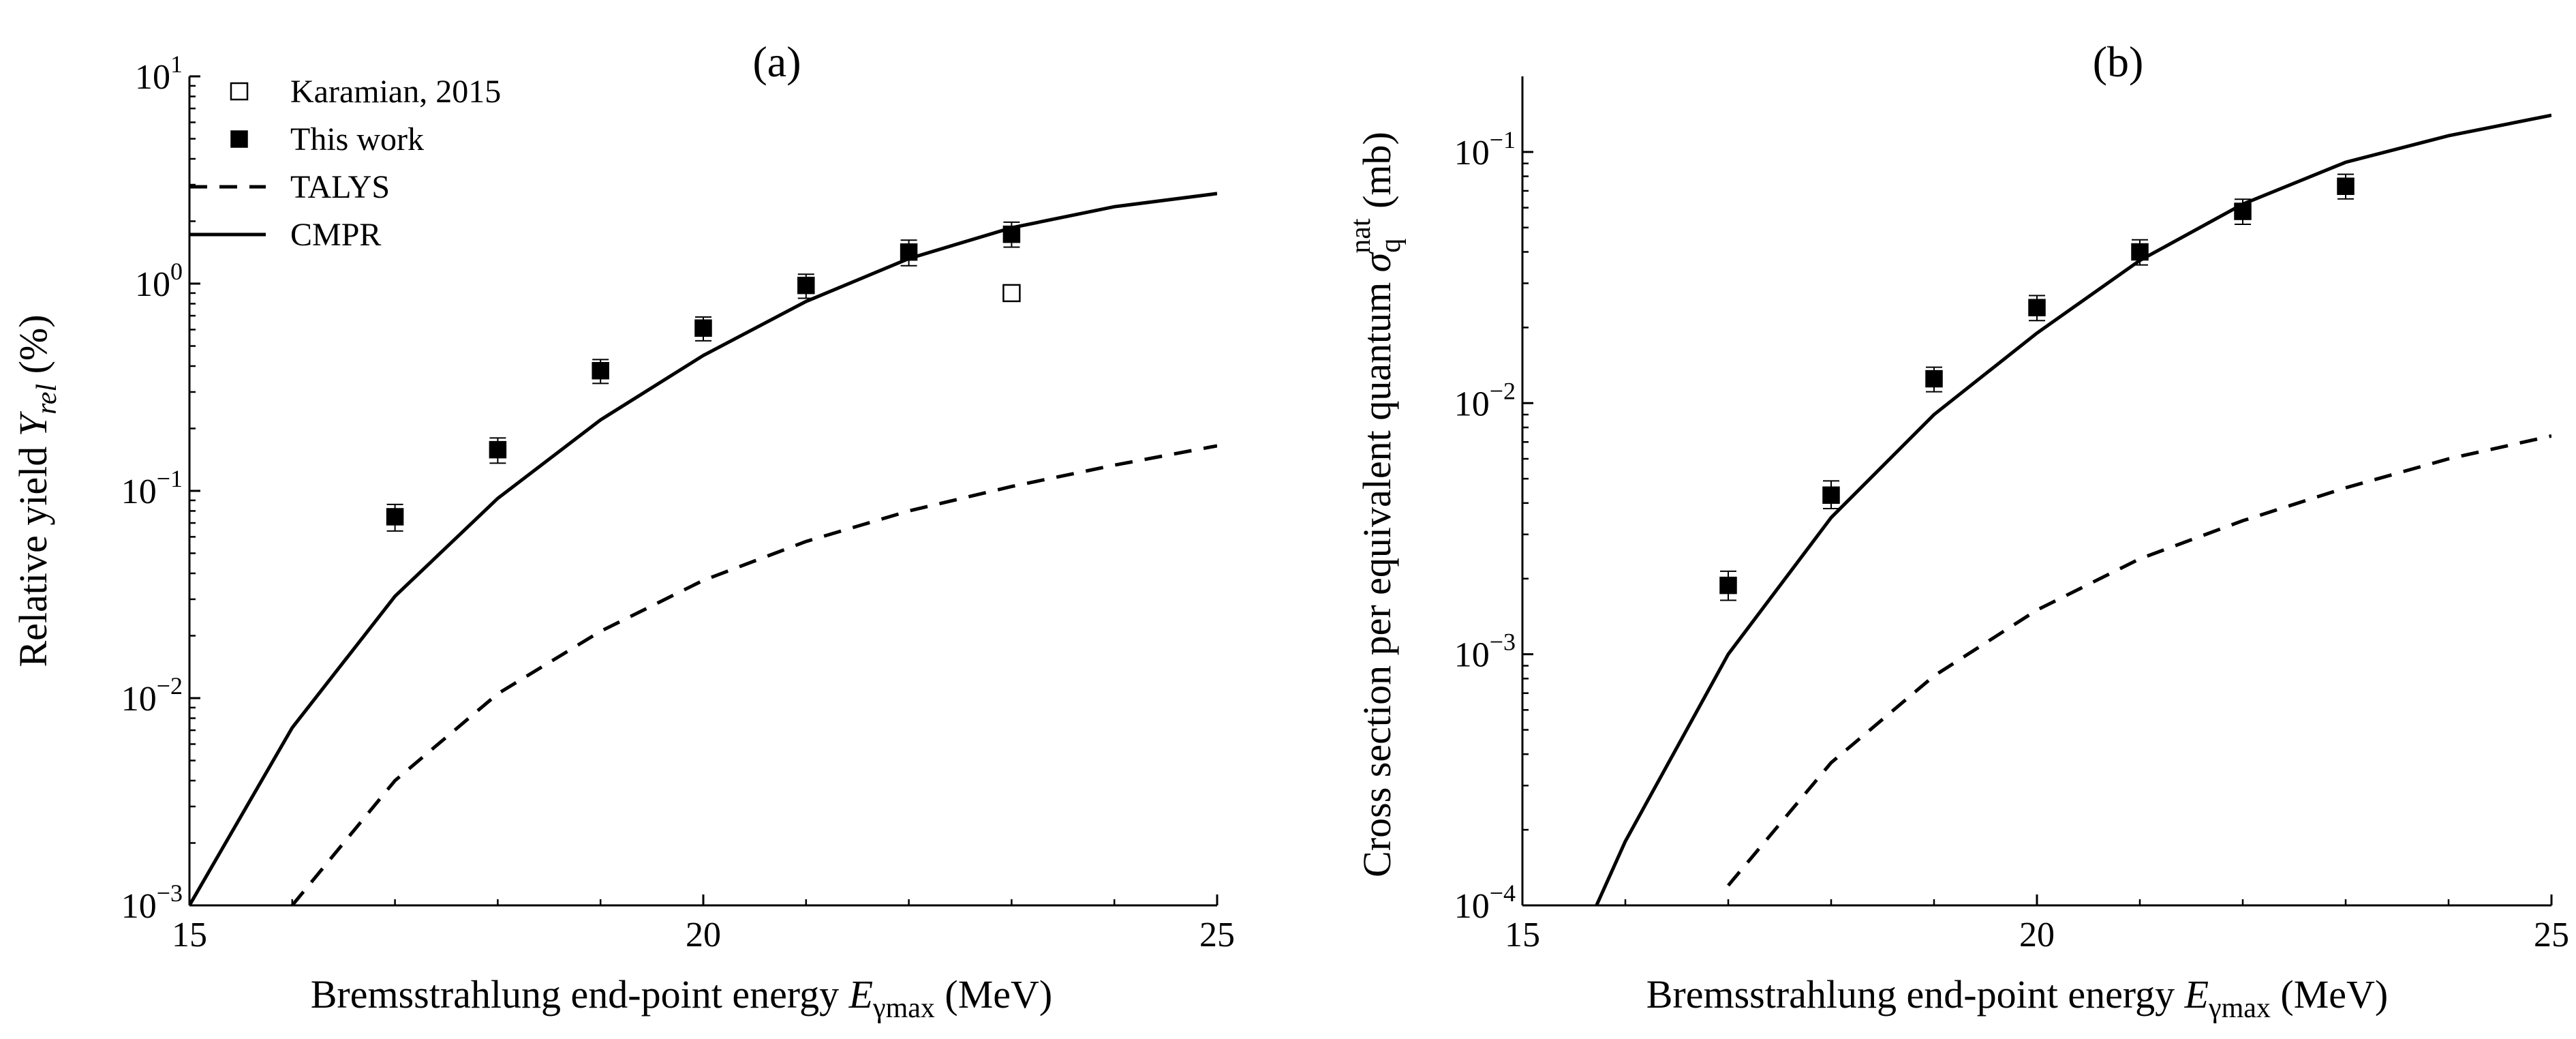 The width and height of the screenshot is (2576, 1039). I want to click on legend-swatch-this-work, so click(239, 139).